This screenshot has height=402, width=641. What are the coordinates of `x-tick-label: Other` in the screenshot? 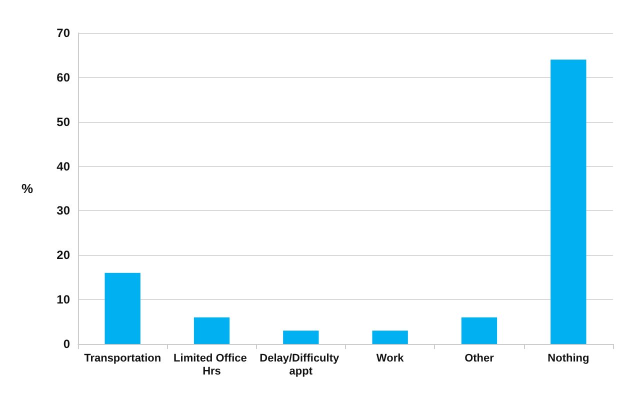 It's located at (479, 358).